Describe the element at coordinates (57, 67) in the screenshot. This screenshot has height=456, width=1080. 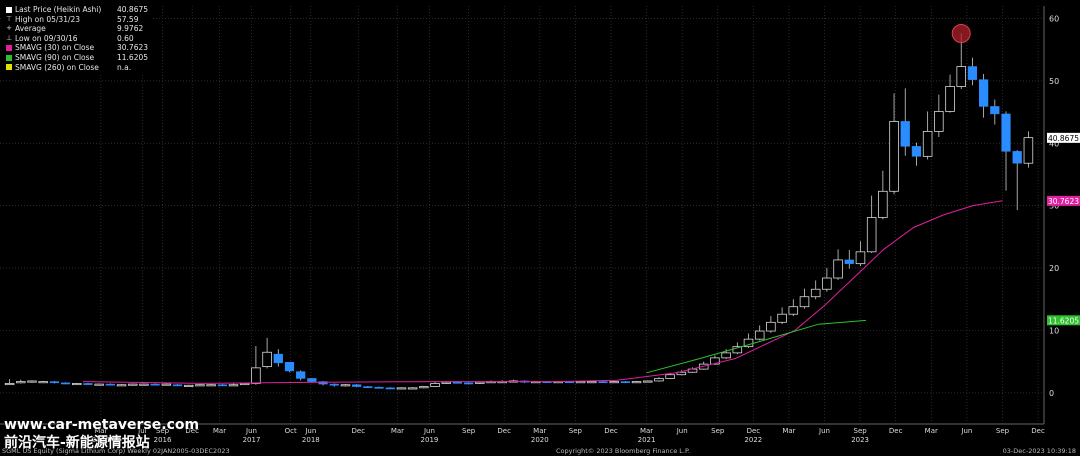
I see `legend-label: SMAVG (260) on Close` at that location.